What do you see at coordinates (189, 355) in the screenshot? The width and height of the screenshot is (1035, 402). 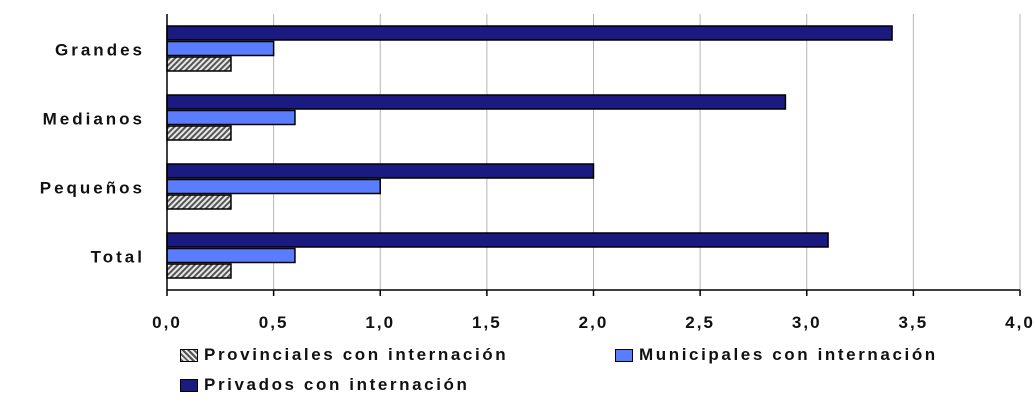 I see `legend-swatch-provinciales` at bounding box center [189, 355].